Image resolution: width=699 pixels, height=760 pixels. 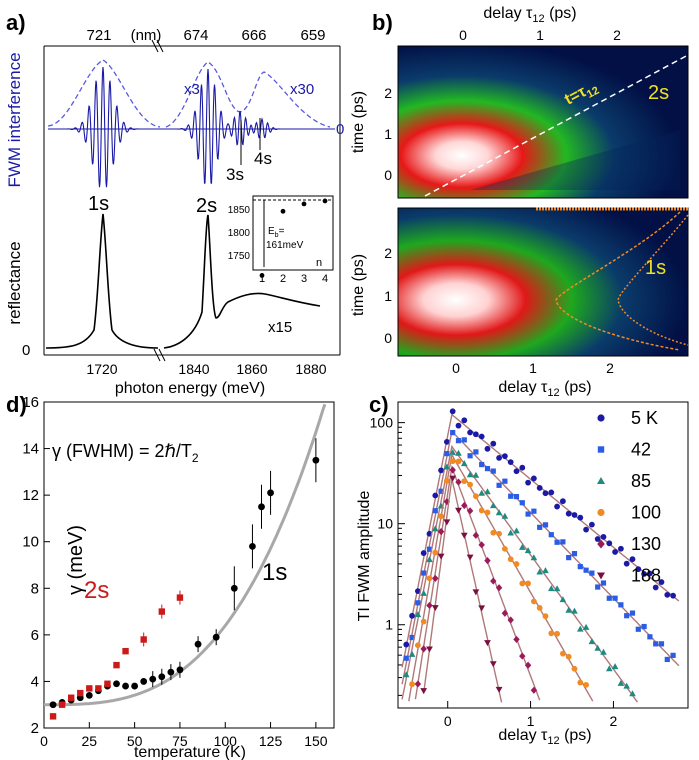 What do you see at coordinates (388, 253) in the screenshot?
I see `b-bottom-ytick-2: 2` at bounding box center [388, 253].